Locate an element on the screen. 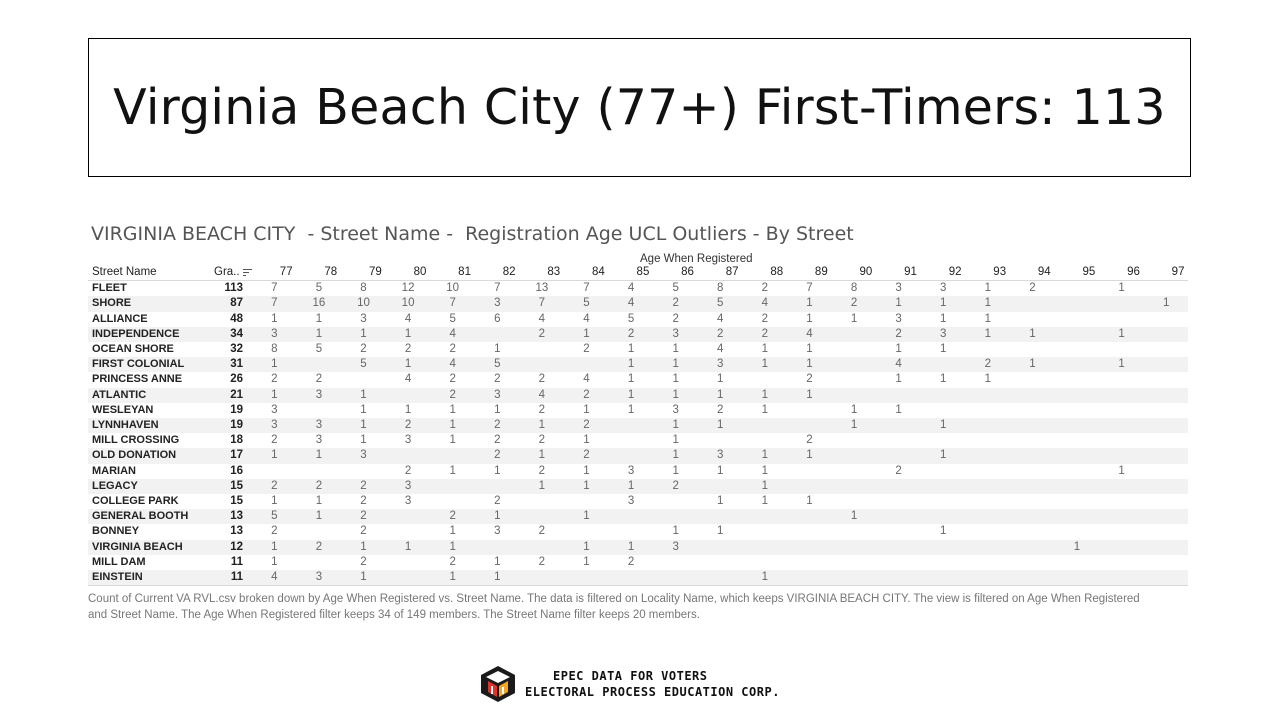 This screenshot has height=720, width=1280. table-row: FLEET 113 7 5 8 12 10 7 13 7 4 5 8 2 7 8 3 3 1 2 1 is located at coordinates (638, 289).